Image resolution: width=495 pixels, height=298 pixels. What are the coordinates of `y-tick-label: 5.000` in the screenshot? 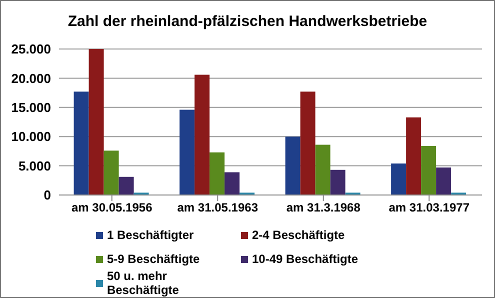 It's located at (34, 166).